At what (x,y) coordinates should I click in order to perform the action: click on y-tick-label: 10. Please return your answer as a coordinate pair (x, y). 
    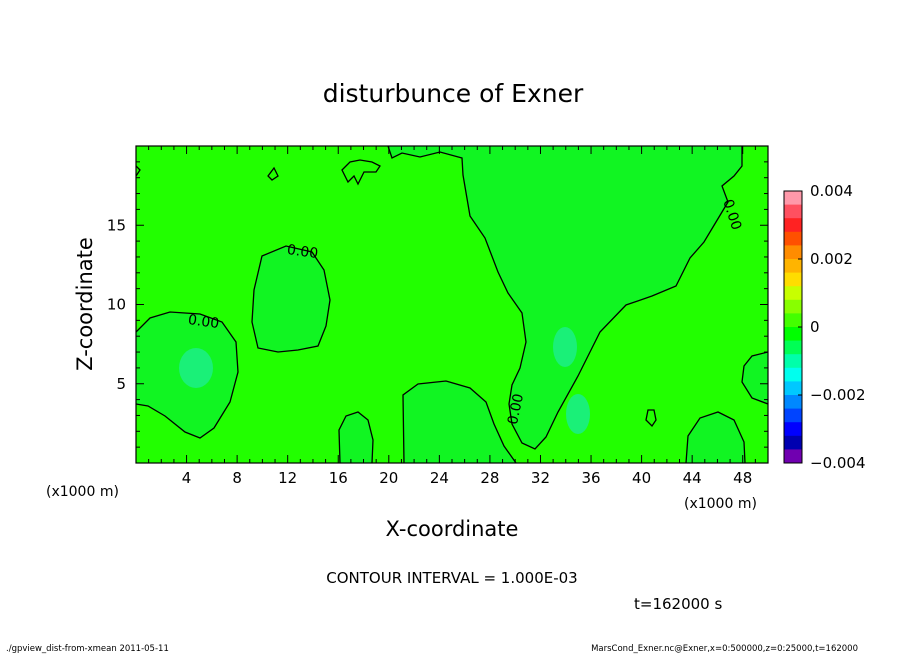
    Looking at the image, I should click on (116, 305).